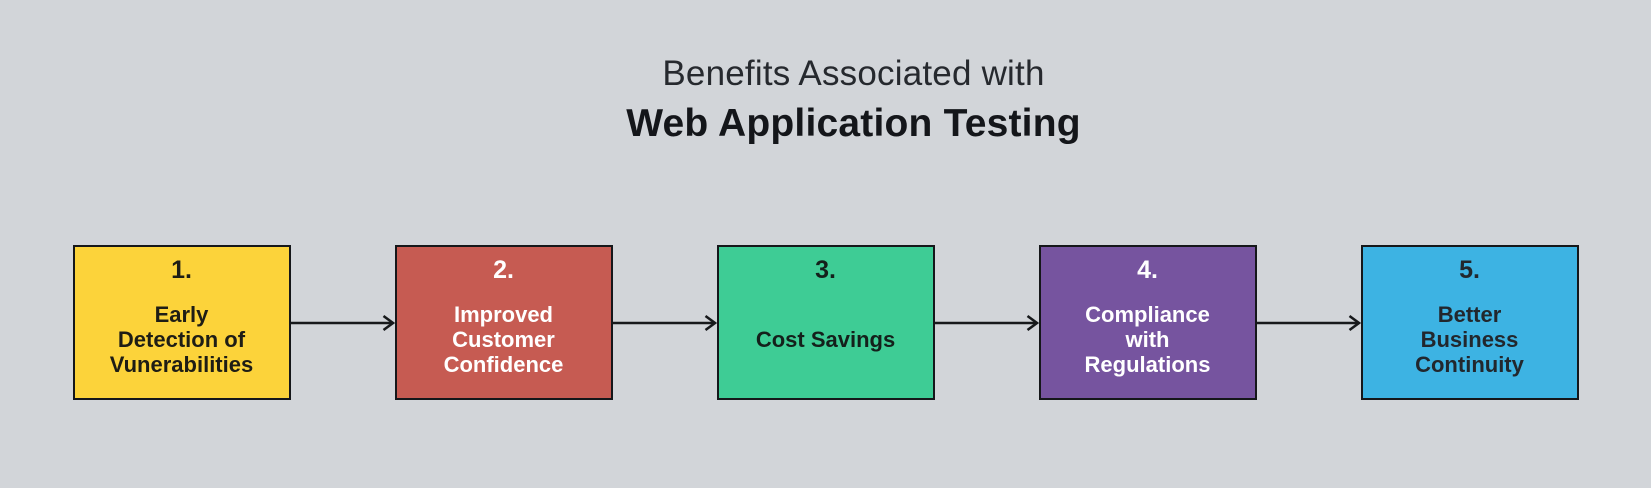 Image resolution: width=1651 pixels, height=488 pixels. I want to click on step-label-wrap: Improved Customer Confidence, so click(504, 342).